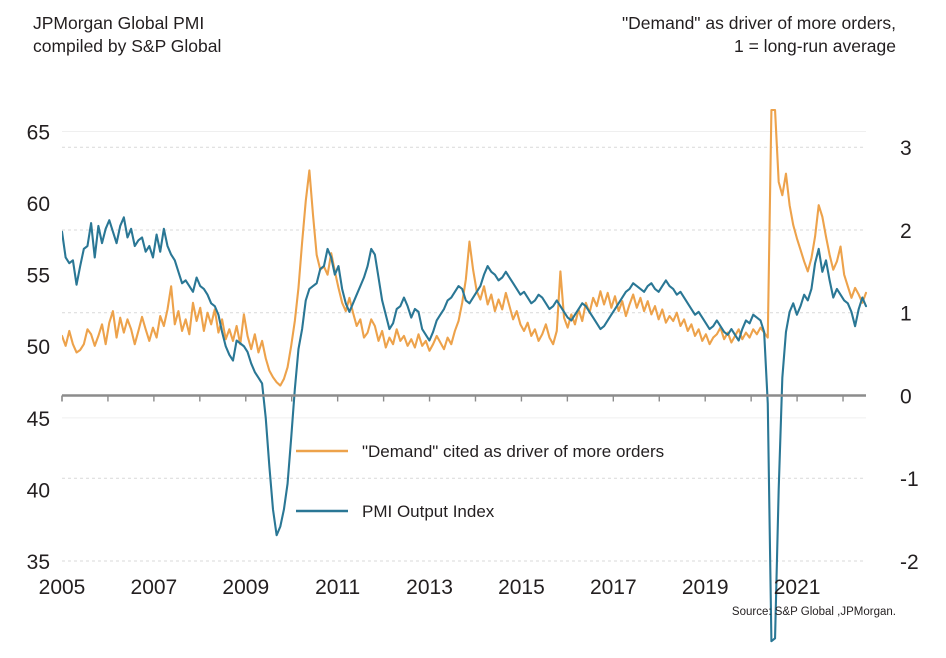 This screenshot has width=946, height=658. What do you see at coordinates (705, 587) in the screenshot?
I see `x-axis-tick-label: 2019` at bounding box center [705, 587].